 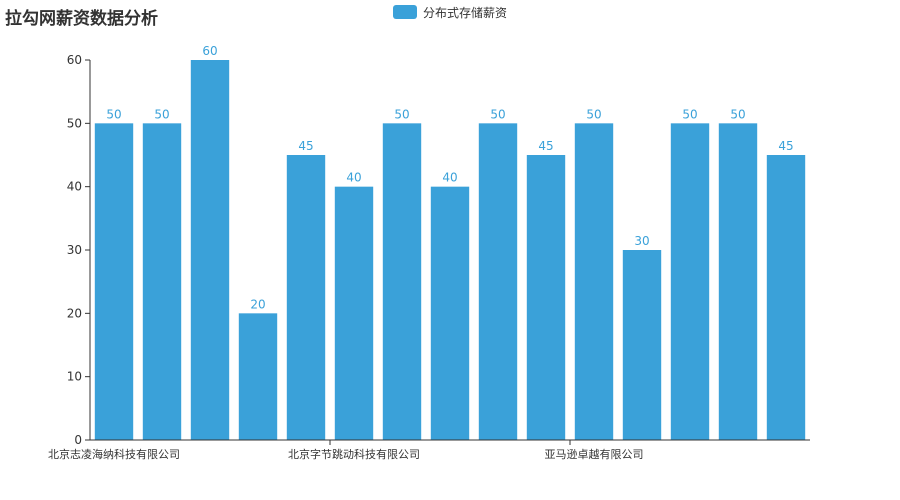 I want to click on y-tick-label: 30, so click(x=74, y=250).